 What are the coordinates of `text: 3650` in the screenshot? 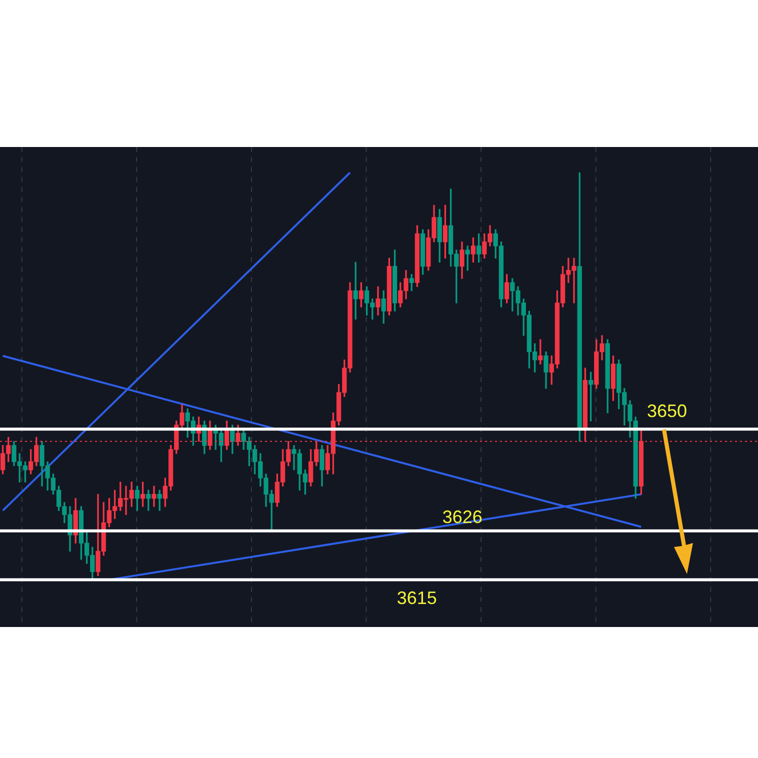 It's located at (667, 411).